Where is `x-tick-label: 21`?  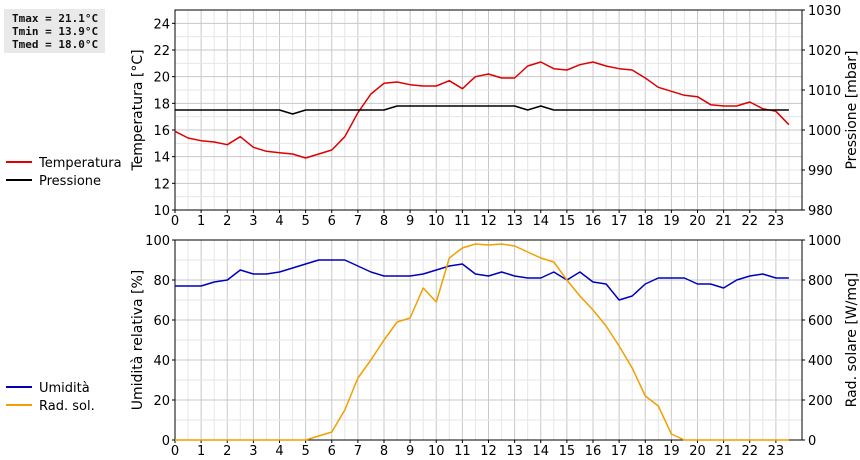
x-tick-label: 21 is located at coordinates (723, 221).